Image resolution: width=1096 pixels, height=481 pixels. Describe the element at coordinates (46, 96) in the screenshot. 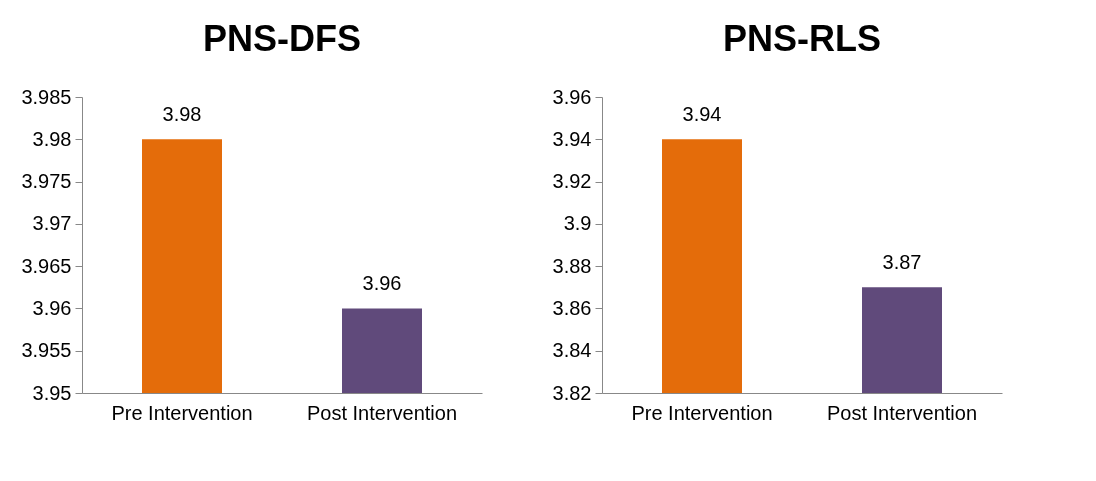

I see `y-tick-label: 3.985` at that location.